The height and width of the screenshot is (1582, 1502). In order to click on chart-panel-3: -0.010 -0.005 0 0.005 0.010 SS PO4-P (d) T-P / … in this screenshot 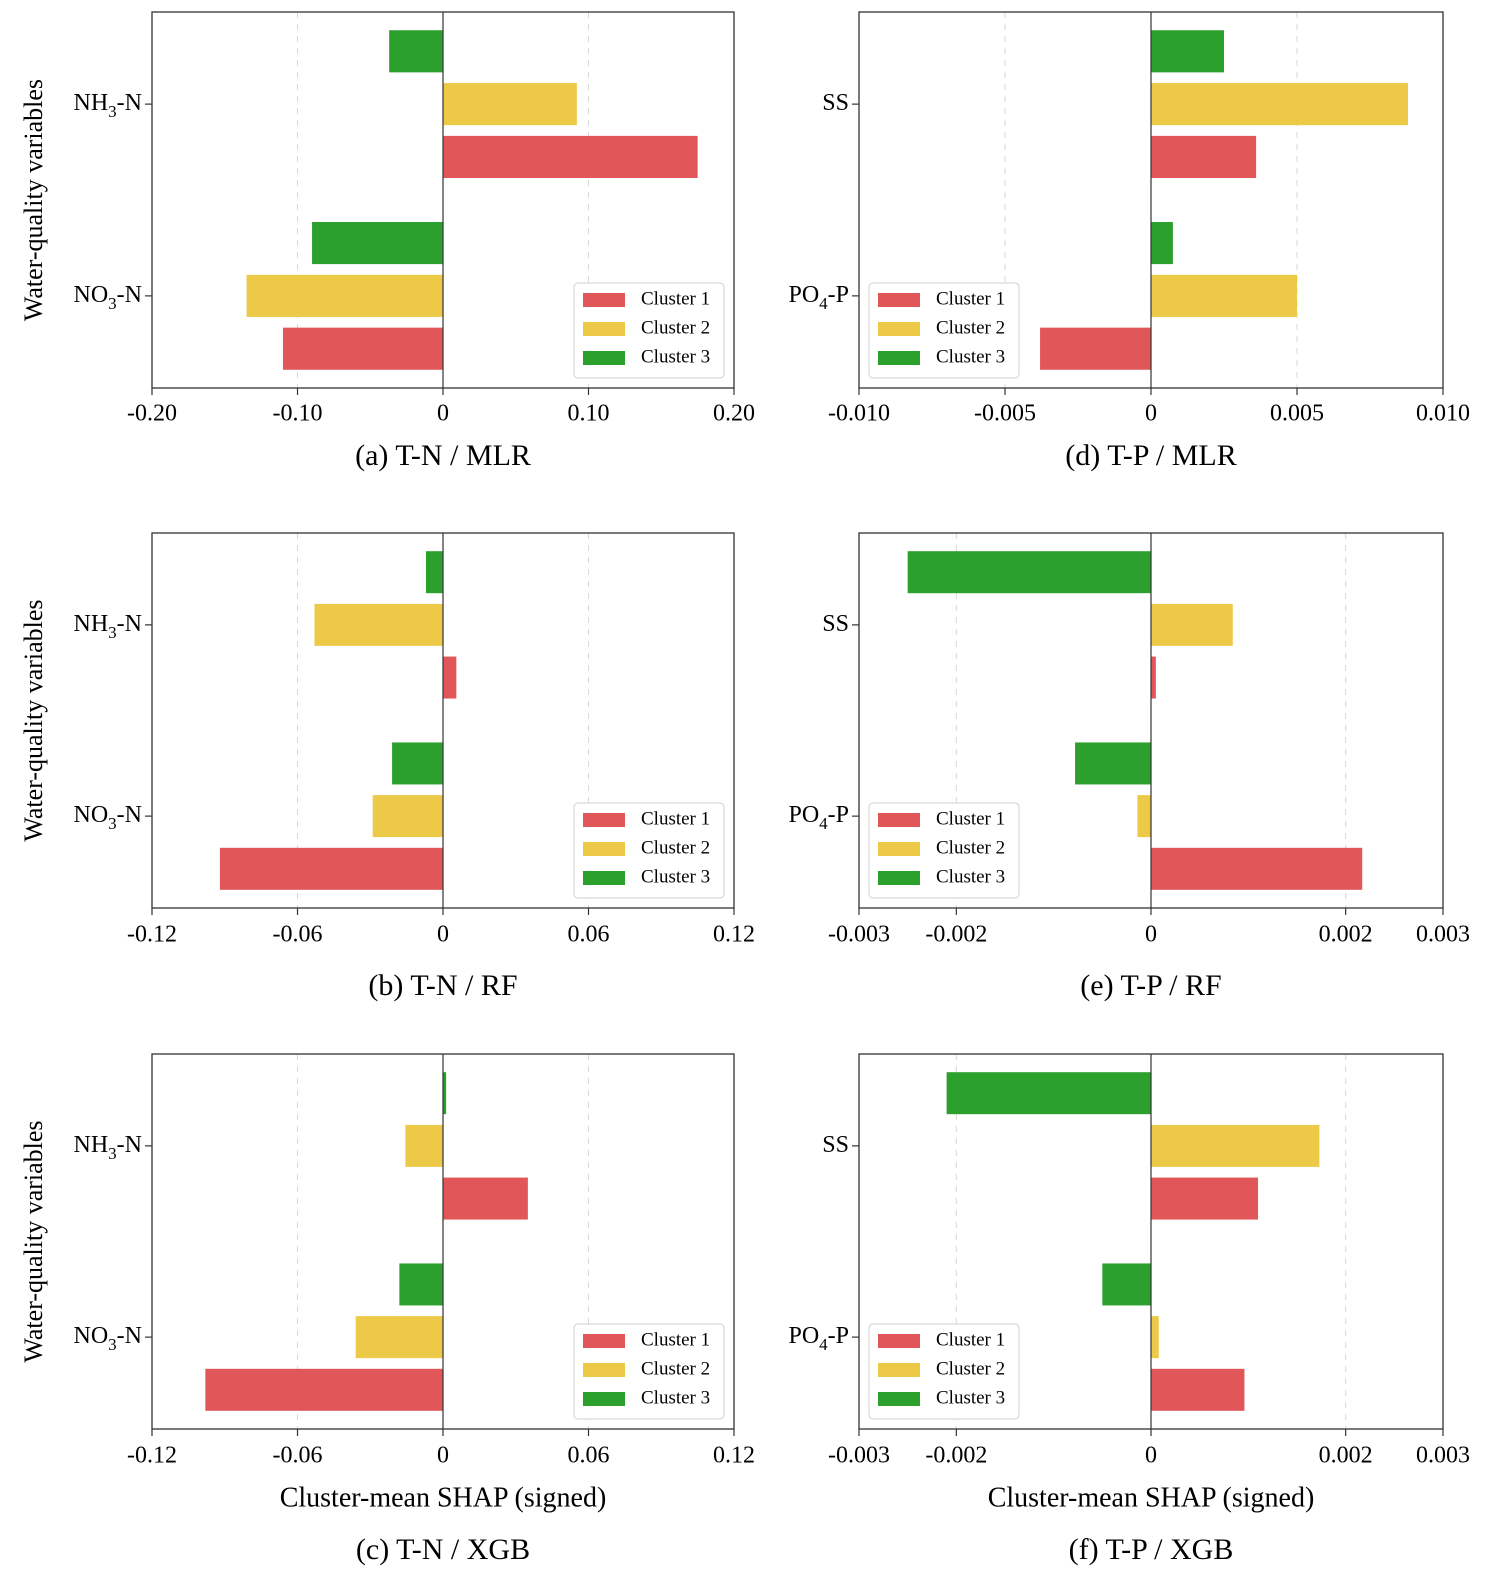, I will do `click(1129, 241)`.